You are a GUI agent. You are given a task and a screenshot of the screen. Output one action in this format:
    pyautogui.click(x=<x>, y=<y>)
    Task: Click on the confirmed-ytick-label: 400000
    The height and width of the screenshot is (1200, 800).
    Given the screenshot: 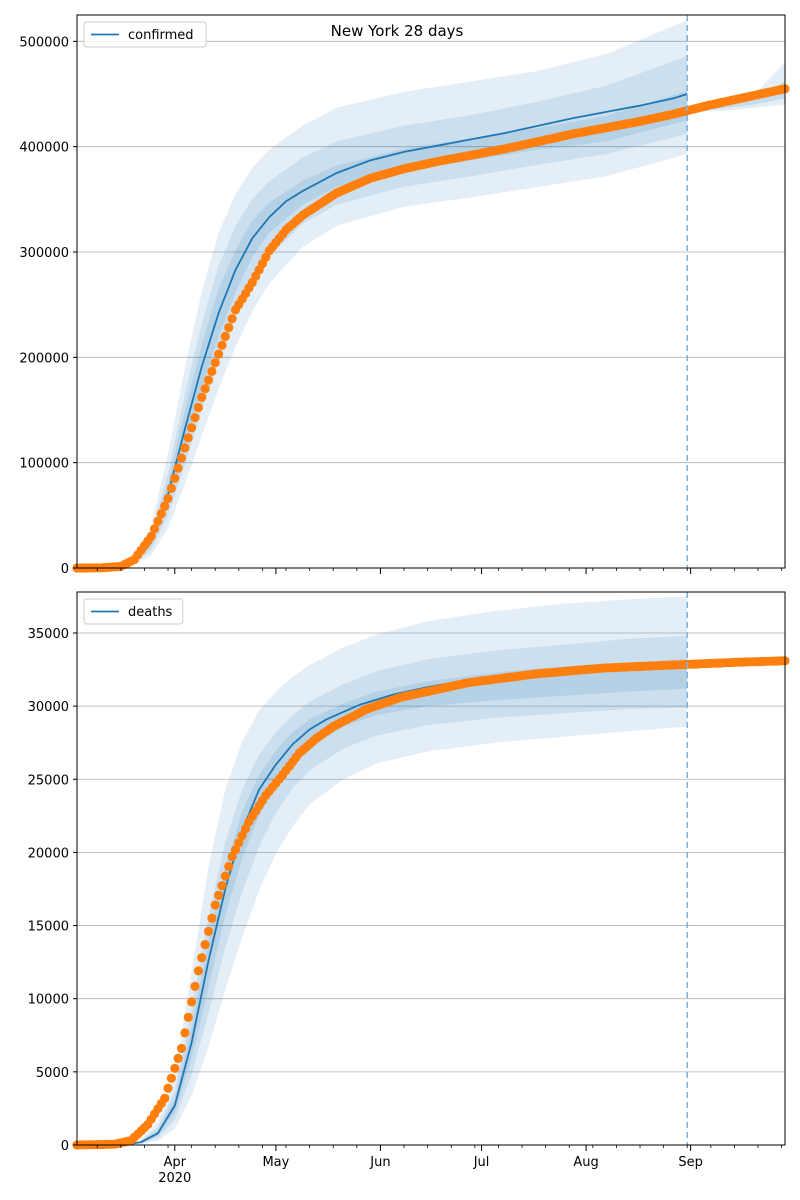 What is the action you would take?
    pyautogui.click(x=44, y=148)
    